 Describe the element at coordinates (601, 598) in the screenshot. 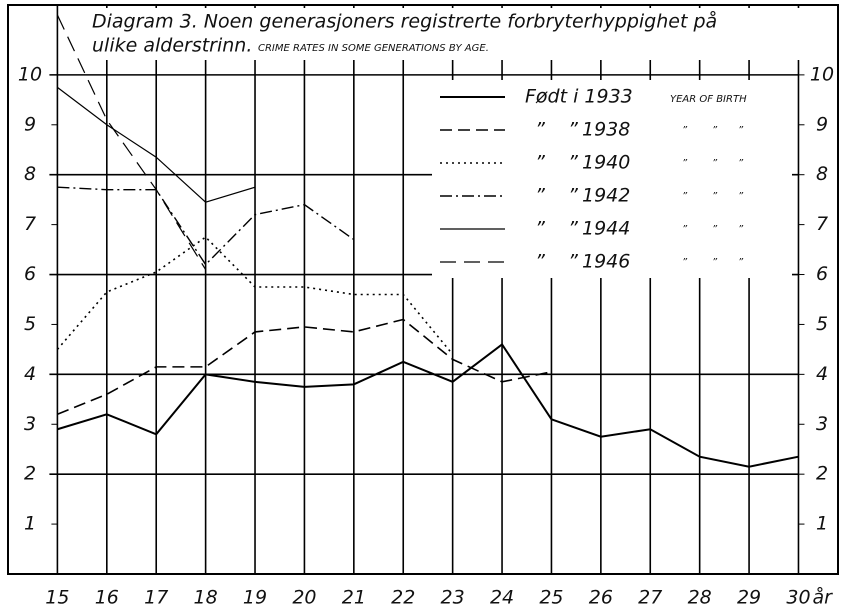

I see `x-tick-label: 26` at that location.